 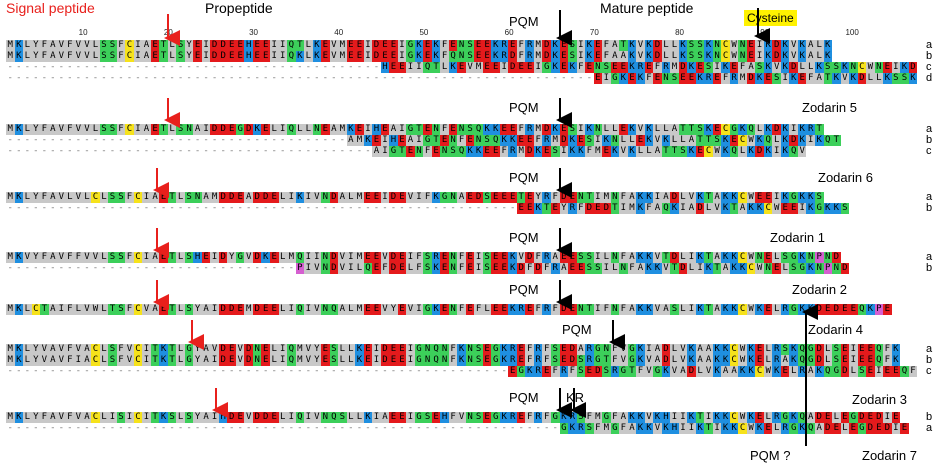 What do you see at coordinates (929, 78) in the screenshot?
I see `row-tag: d` at bounding box center [929, 78].